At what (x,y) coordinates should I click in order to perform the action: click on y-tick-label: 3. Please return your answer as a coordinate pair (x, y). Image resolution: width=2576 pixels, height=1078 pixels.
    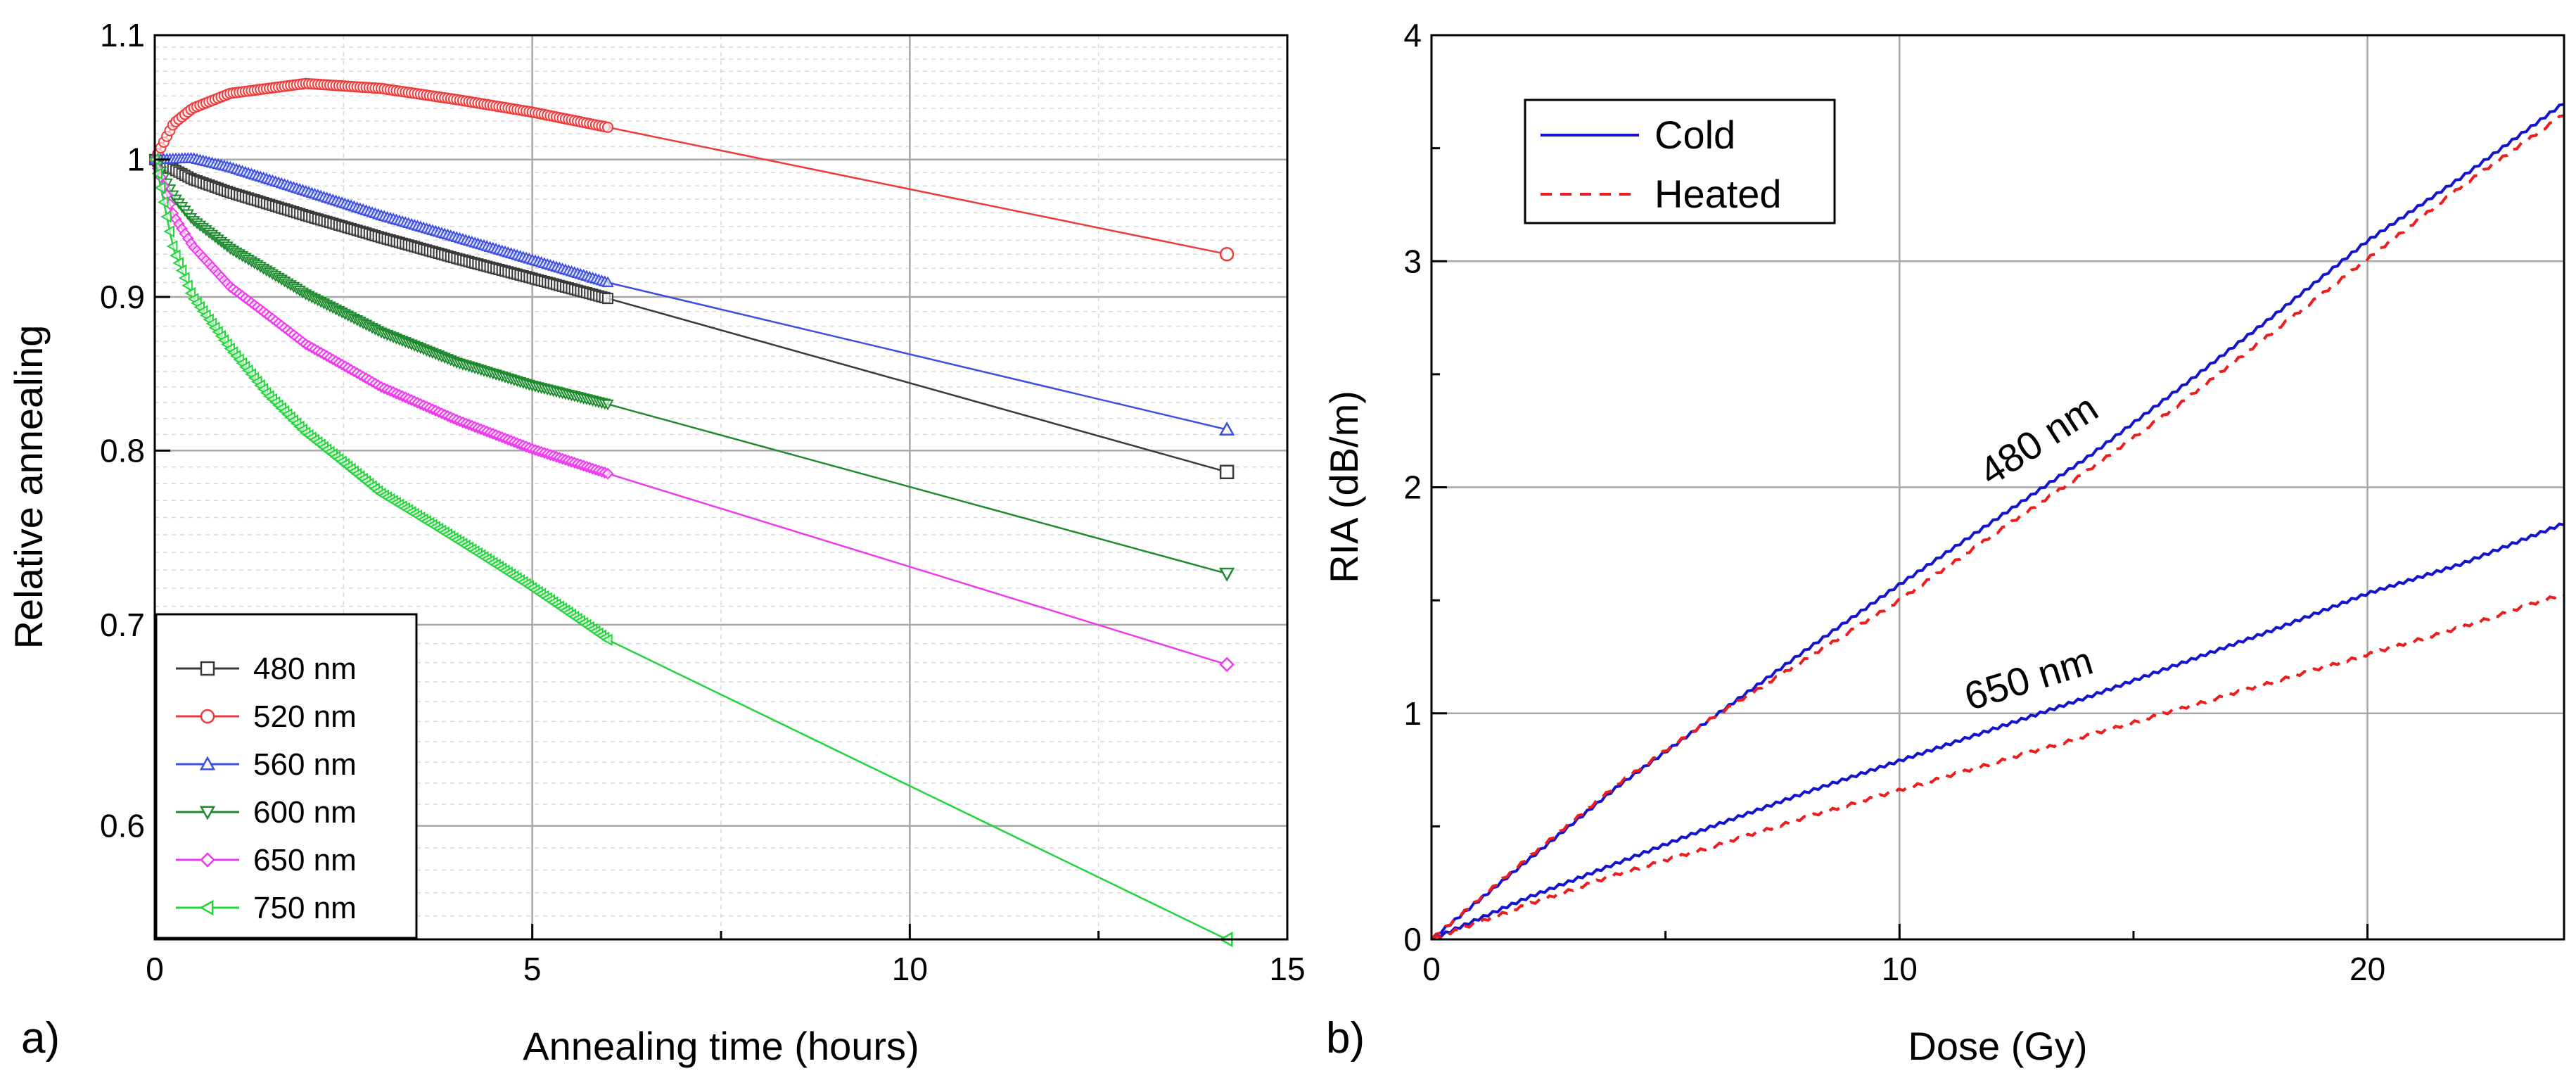
    Looking at the image, I should click on (1412, 261).